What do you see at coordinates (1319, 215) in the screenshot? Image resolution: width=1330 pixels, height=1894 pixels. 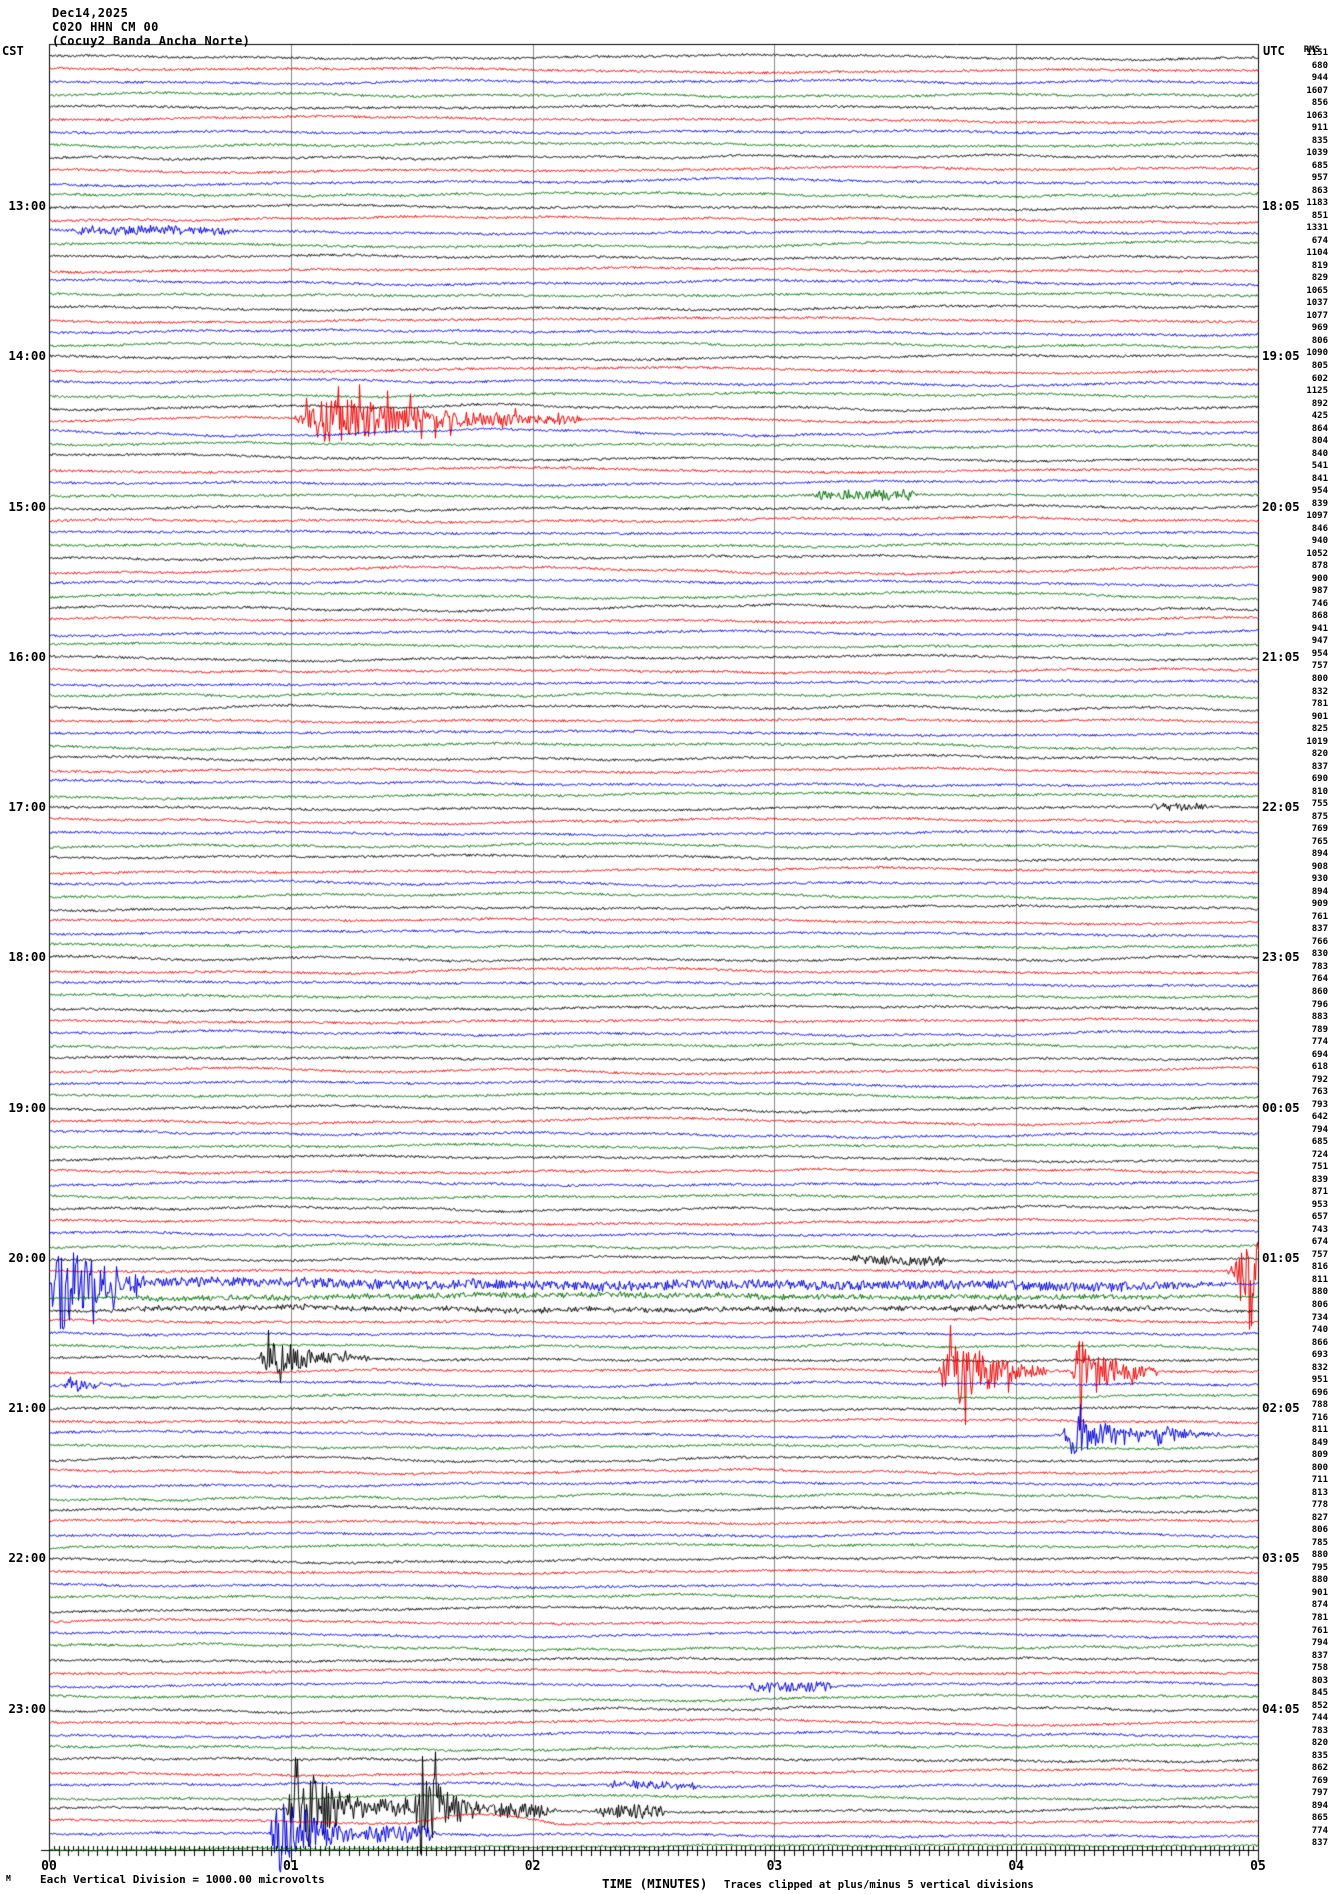 I see `rms-value: 851` at bounding box center [1319, 215].